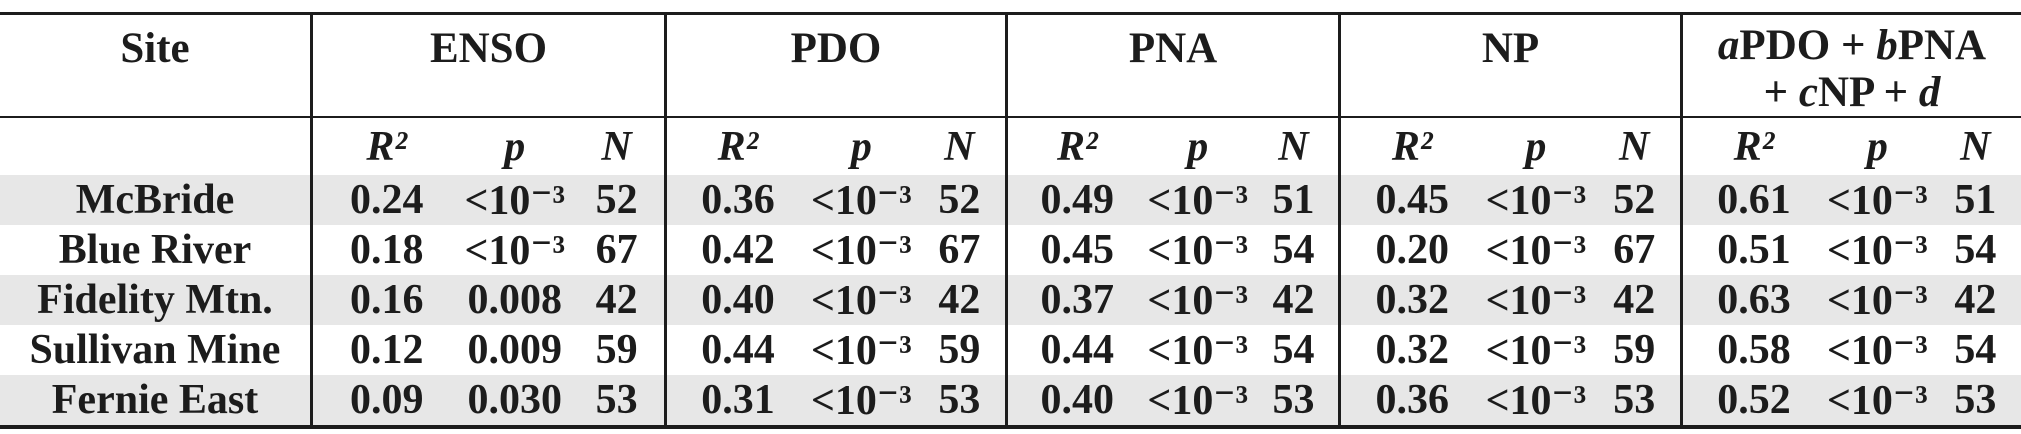  What do you see at coordinates (1173, 48) in the screenshot?
I see `pna-header-label: PNA` at bounding box center [1173, 48].